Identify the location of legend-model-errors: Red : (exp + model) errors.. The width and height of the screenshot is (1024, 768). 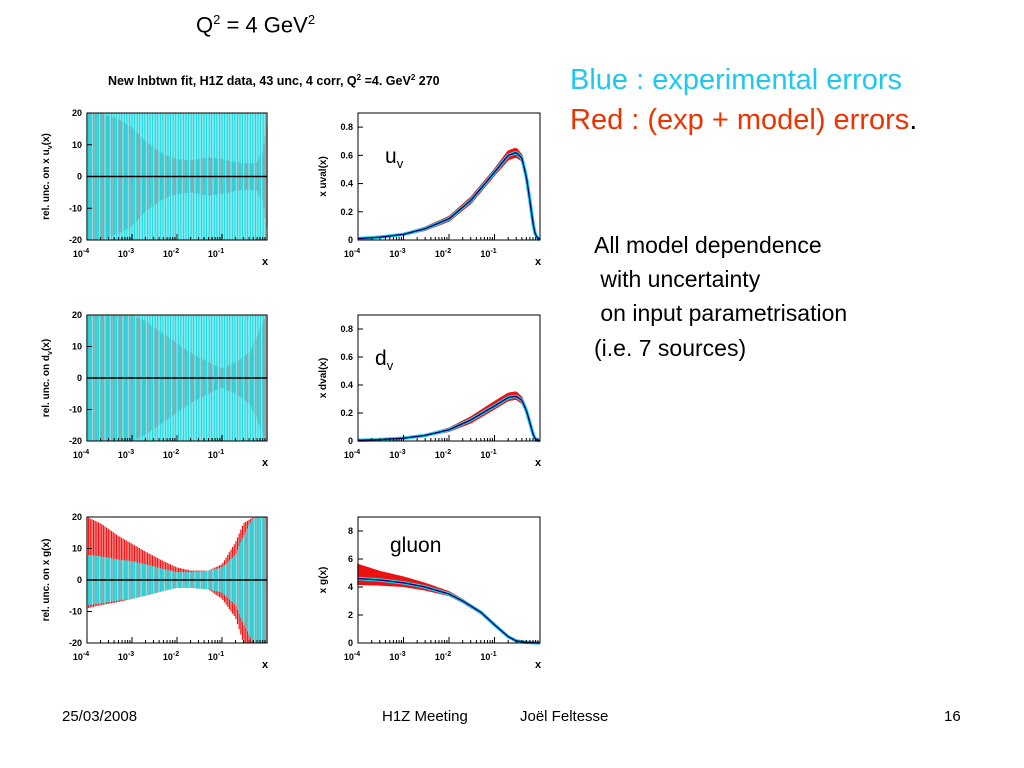
(744, 120).